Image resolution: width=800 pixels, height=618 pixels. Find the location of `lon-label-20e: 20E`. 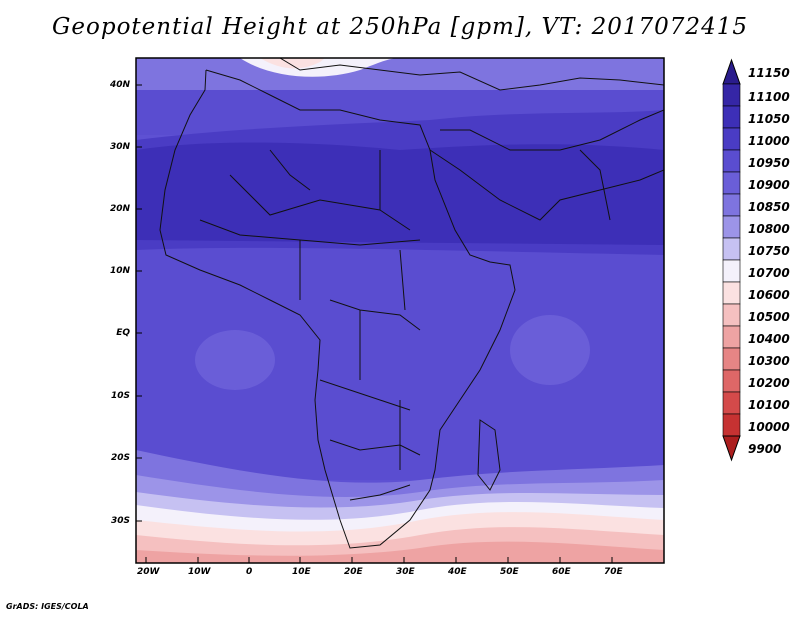

lon-label-20e: 20E is located at coordinates (353, 572).